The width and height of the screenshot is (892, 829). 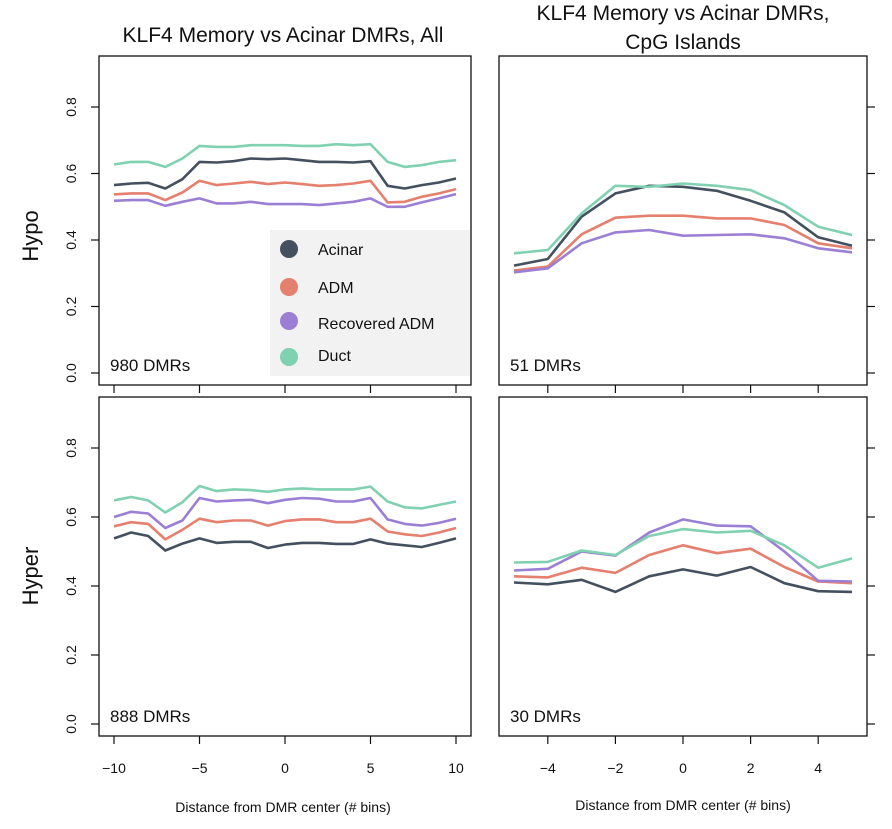 I want to click on dmr-count-label: 30 DMRs, so click(x=545, y=716).